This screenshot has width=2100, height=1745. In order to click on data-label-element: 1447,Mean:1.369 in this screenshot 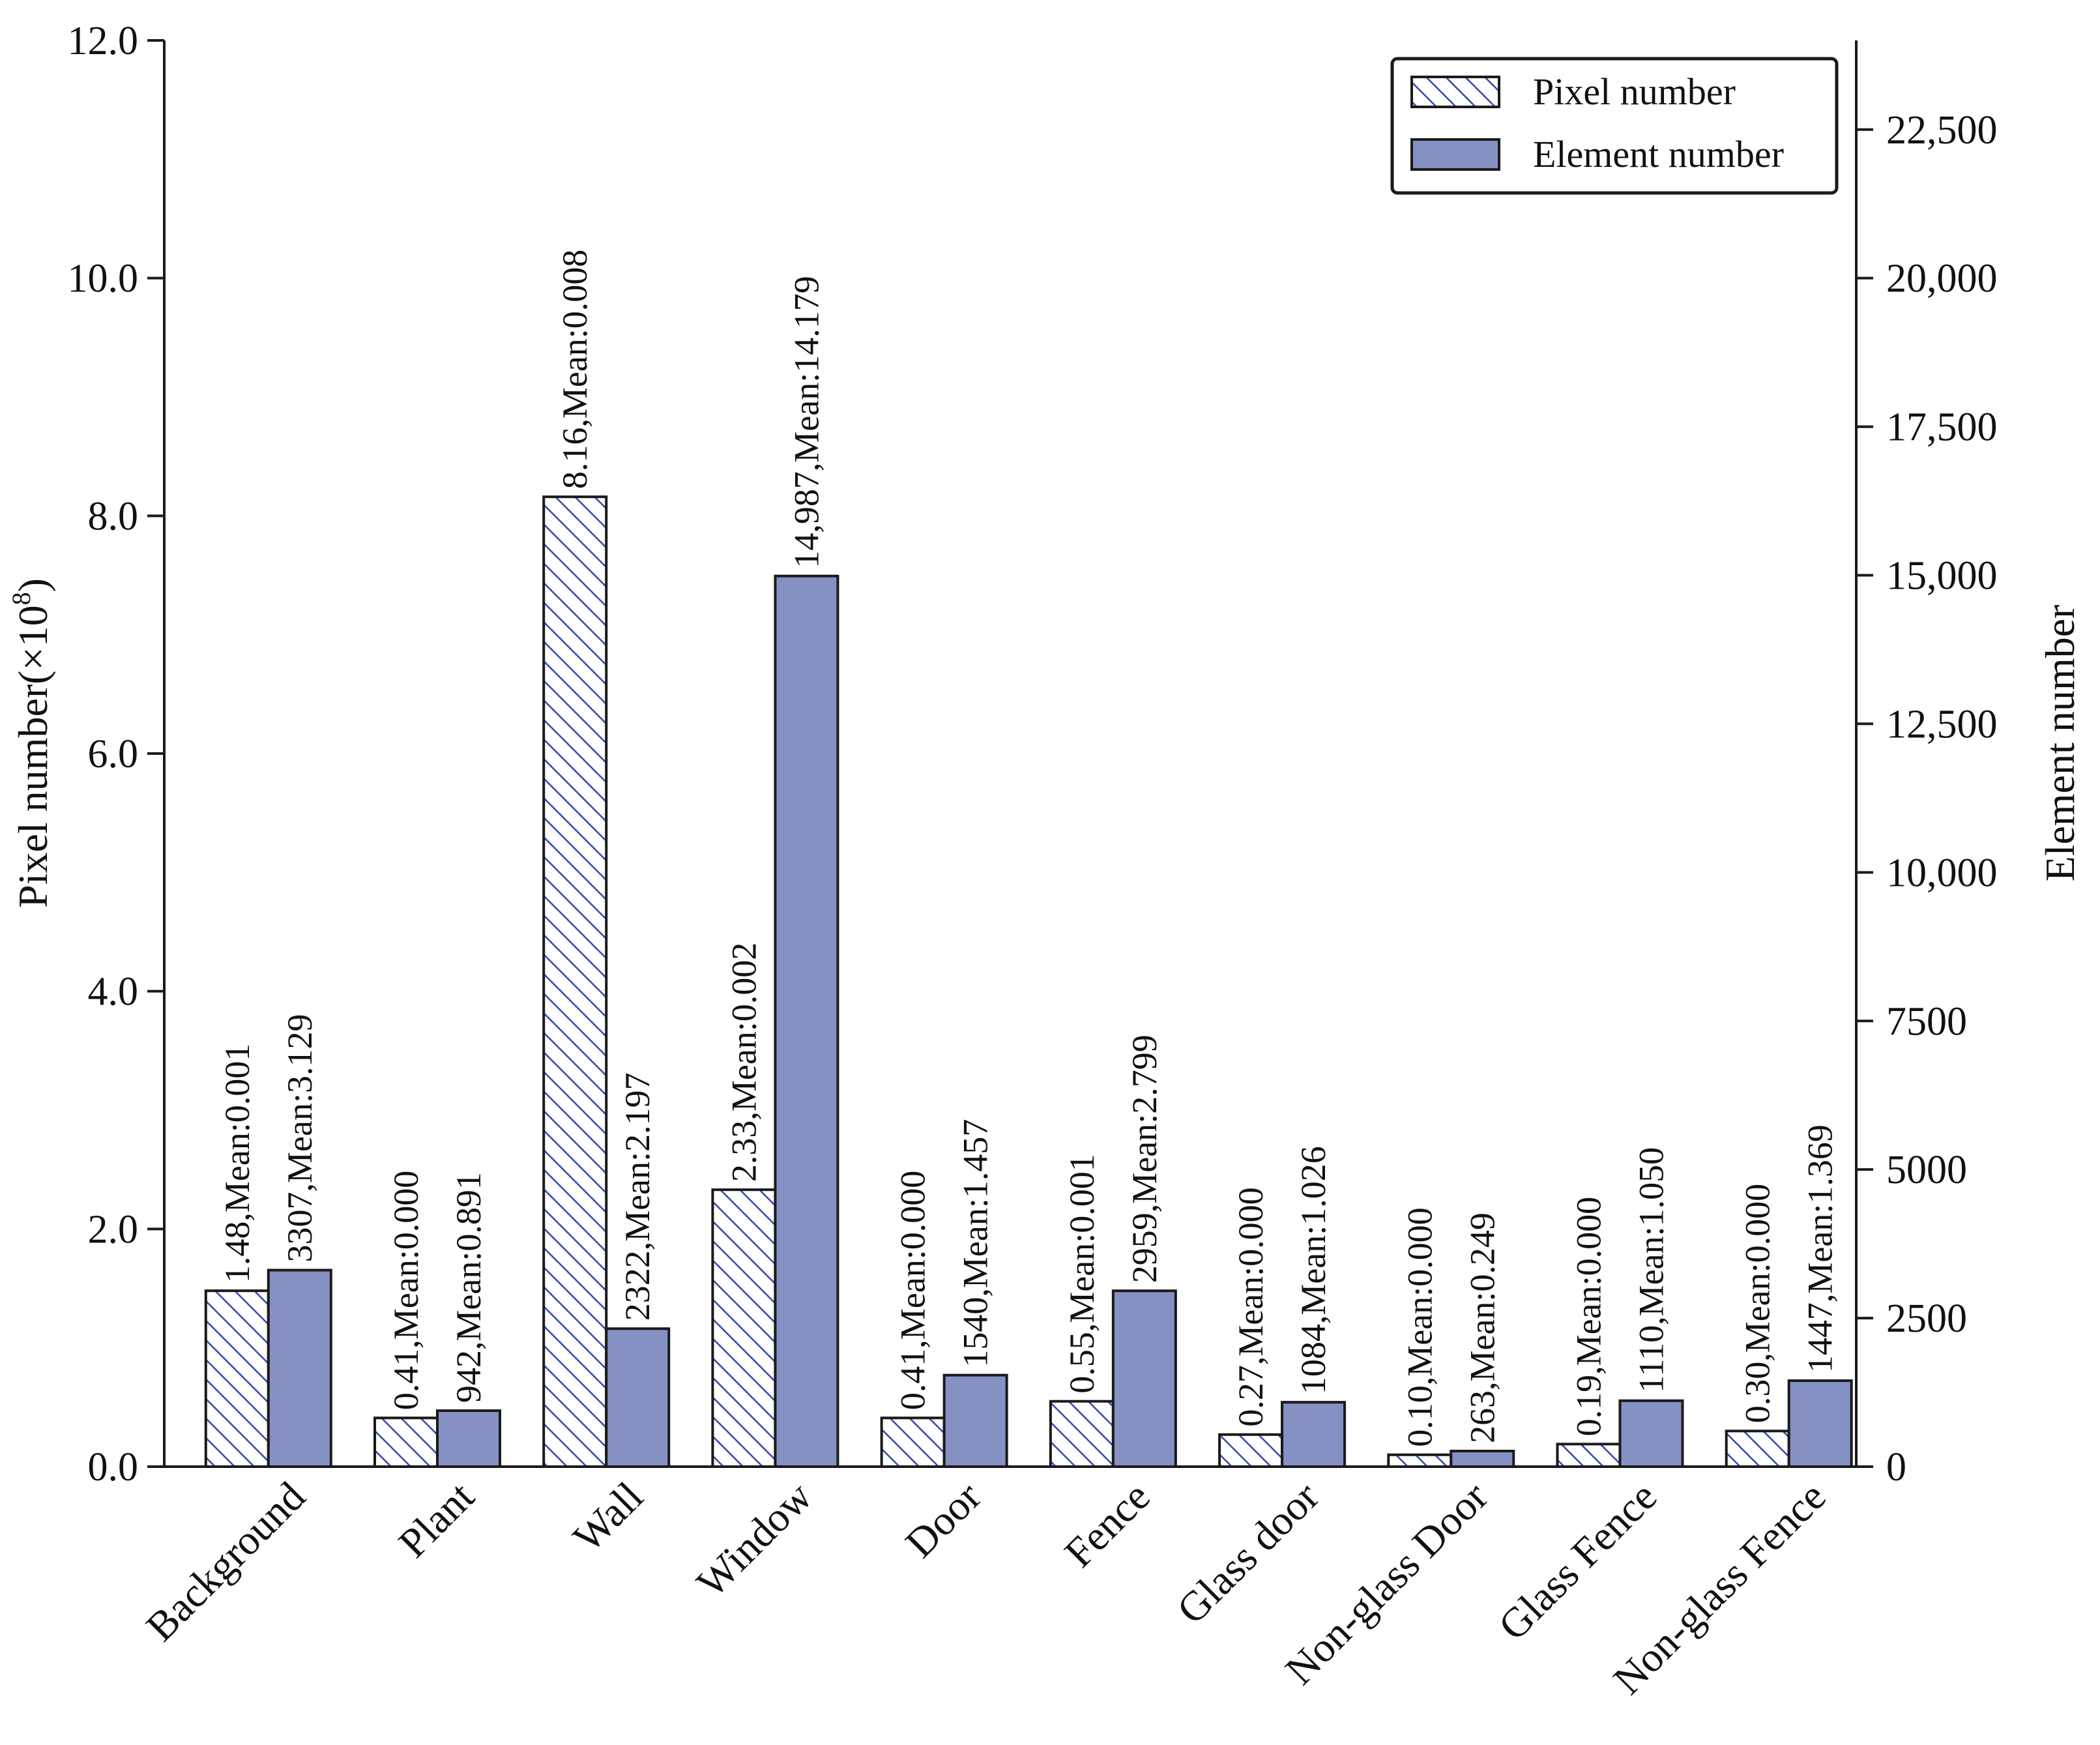, I will do `click(1820, 1248)`.